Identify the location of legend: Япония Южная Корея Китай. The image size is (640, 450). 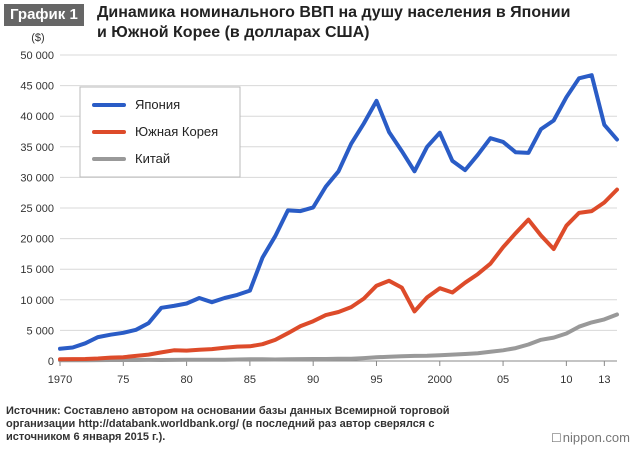
(160, 132).